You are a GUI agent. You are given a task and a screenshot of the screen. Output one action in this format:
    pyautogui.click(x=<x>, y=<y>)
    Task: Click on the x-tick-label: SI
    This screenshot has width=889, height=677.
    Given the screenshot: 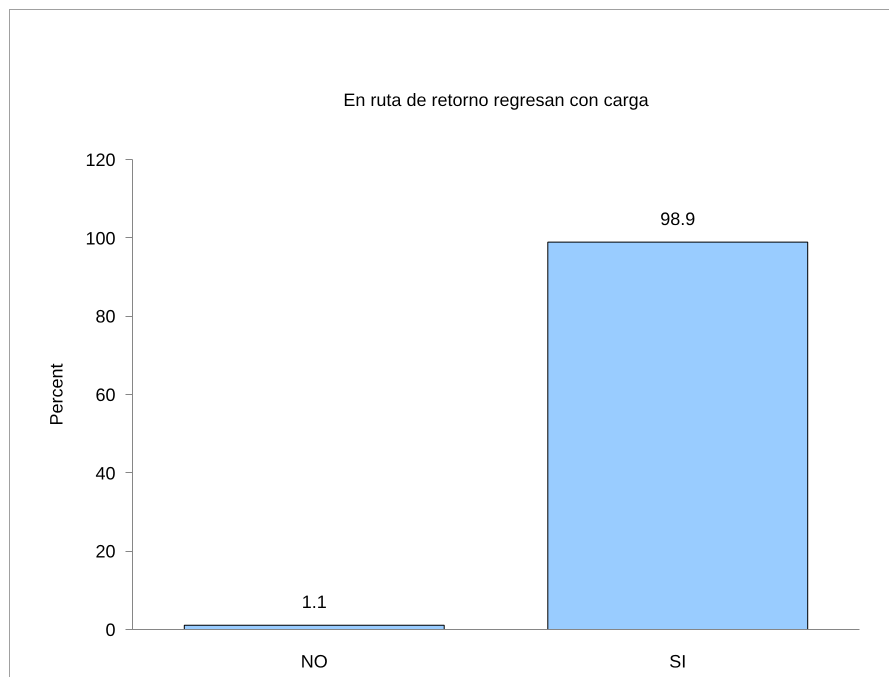 What is the action you would take?
    pyautogui.click(x=677, y=662)
    